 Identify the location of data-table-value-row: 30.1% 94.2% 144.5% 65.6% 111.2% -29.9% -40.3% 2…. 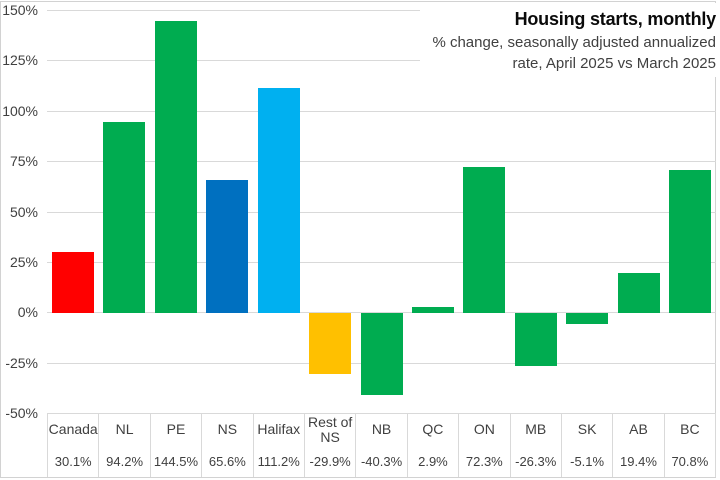
(382, 461).